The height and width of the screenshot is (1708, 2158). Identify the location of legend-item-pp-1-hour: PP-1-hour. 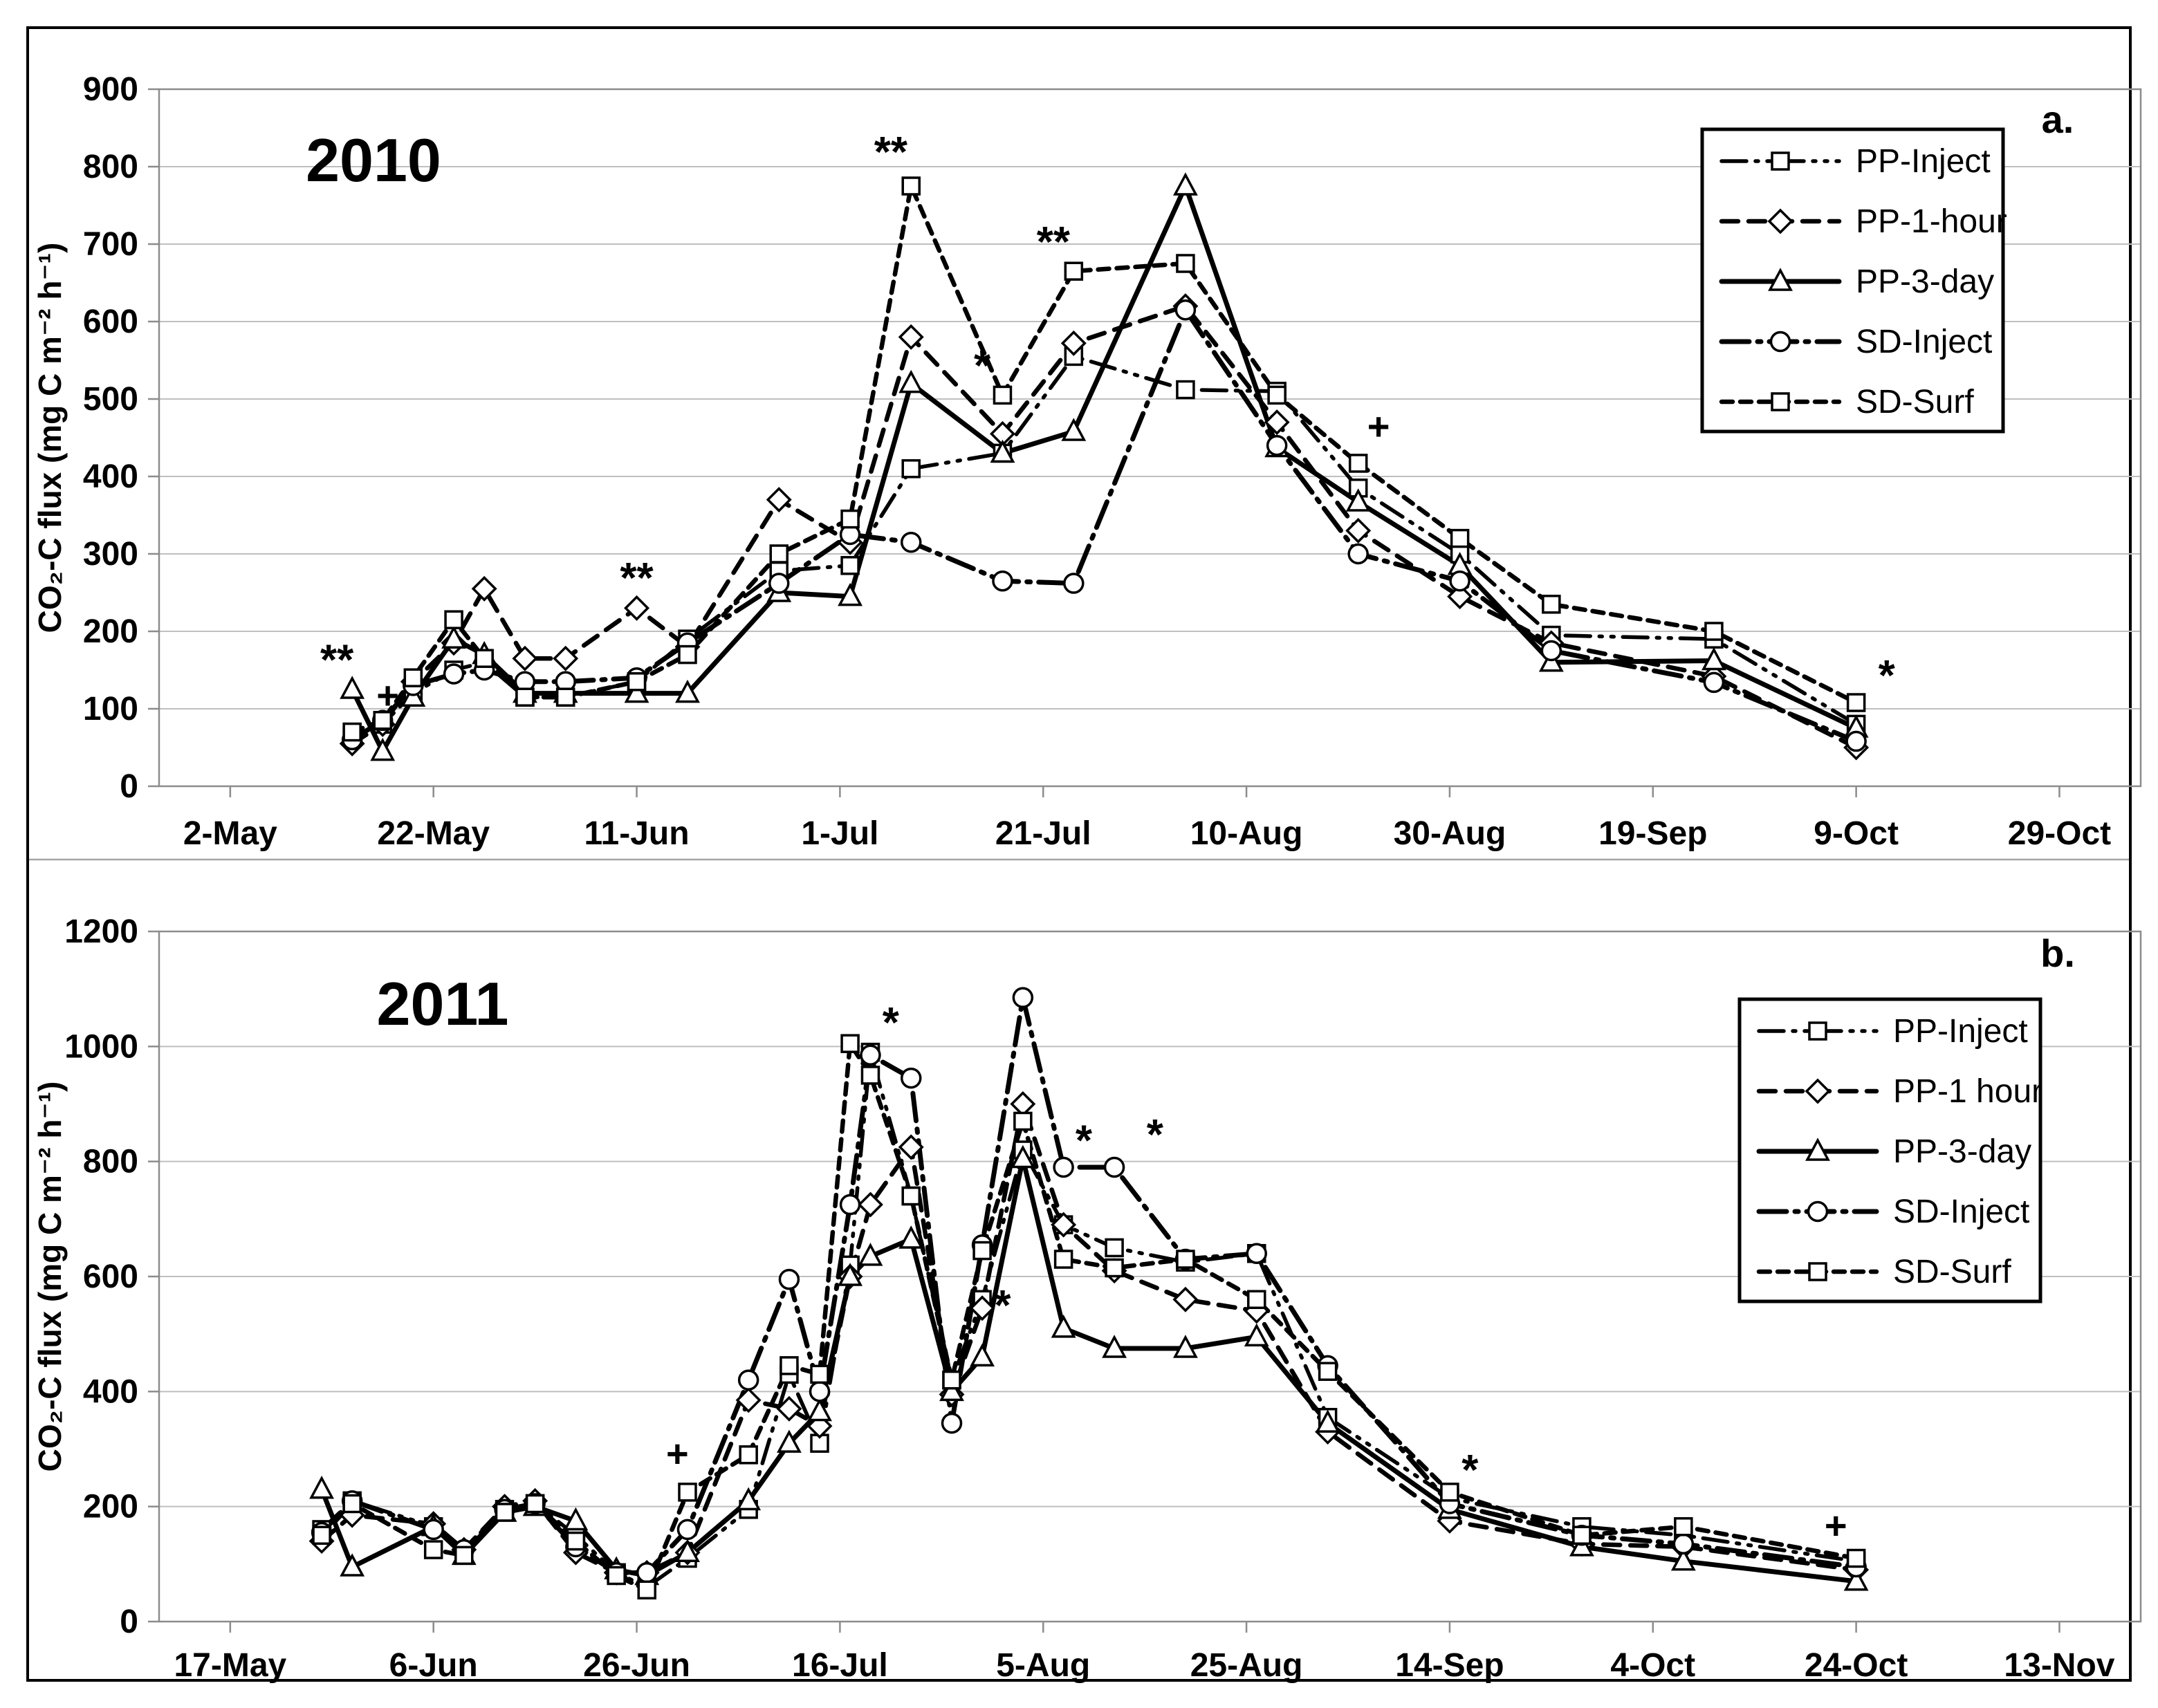
(1863, 221).